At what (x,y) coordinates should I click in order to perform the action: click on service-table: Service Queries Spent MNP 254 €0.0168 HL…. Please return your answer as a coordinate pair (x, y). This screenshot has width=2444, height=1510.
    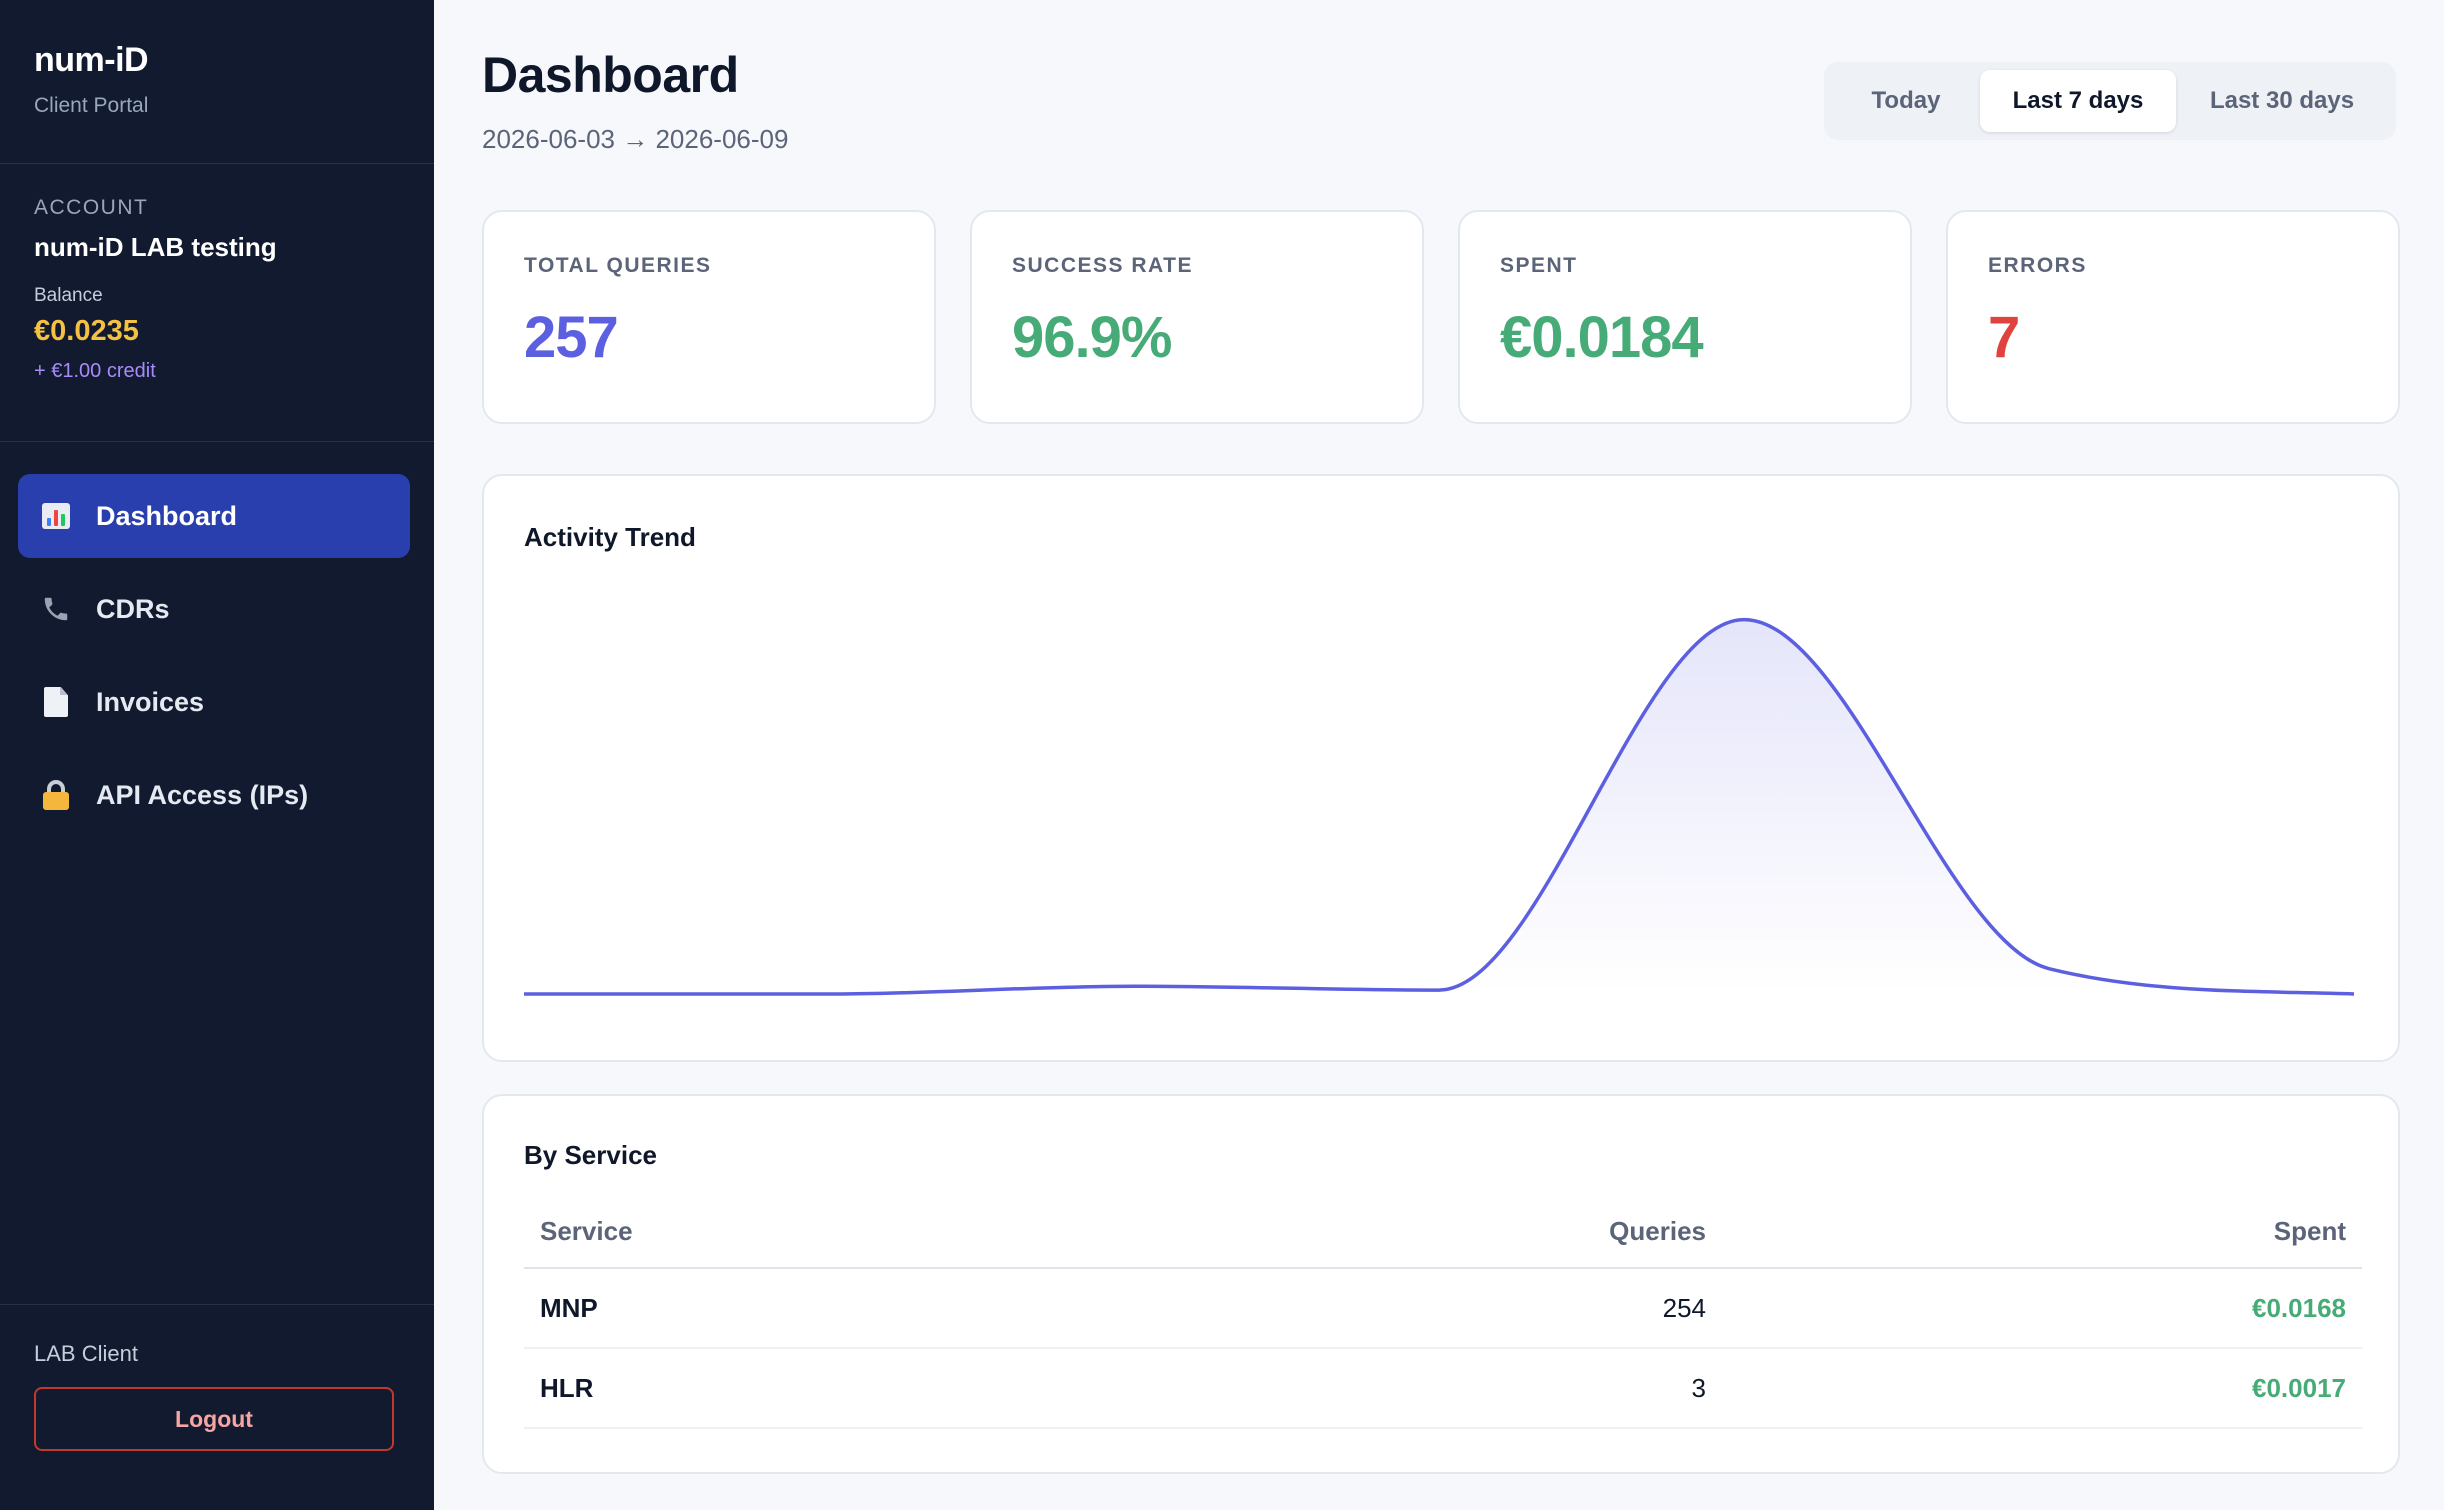
    Looking at the image, I should click on (1443, 1312).